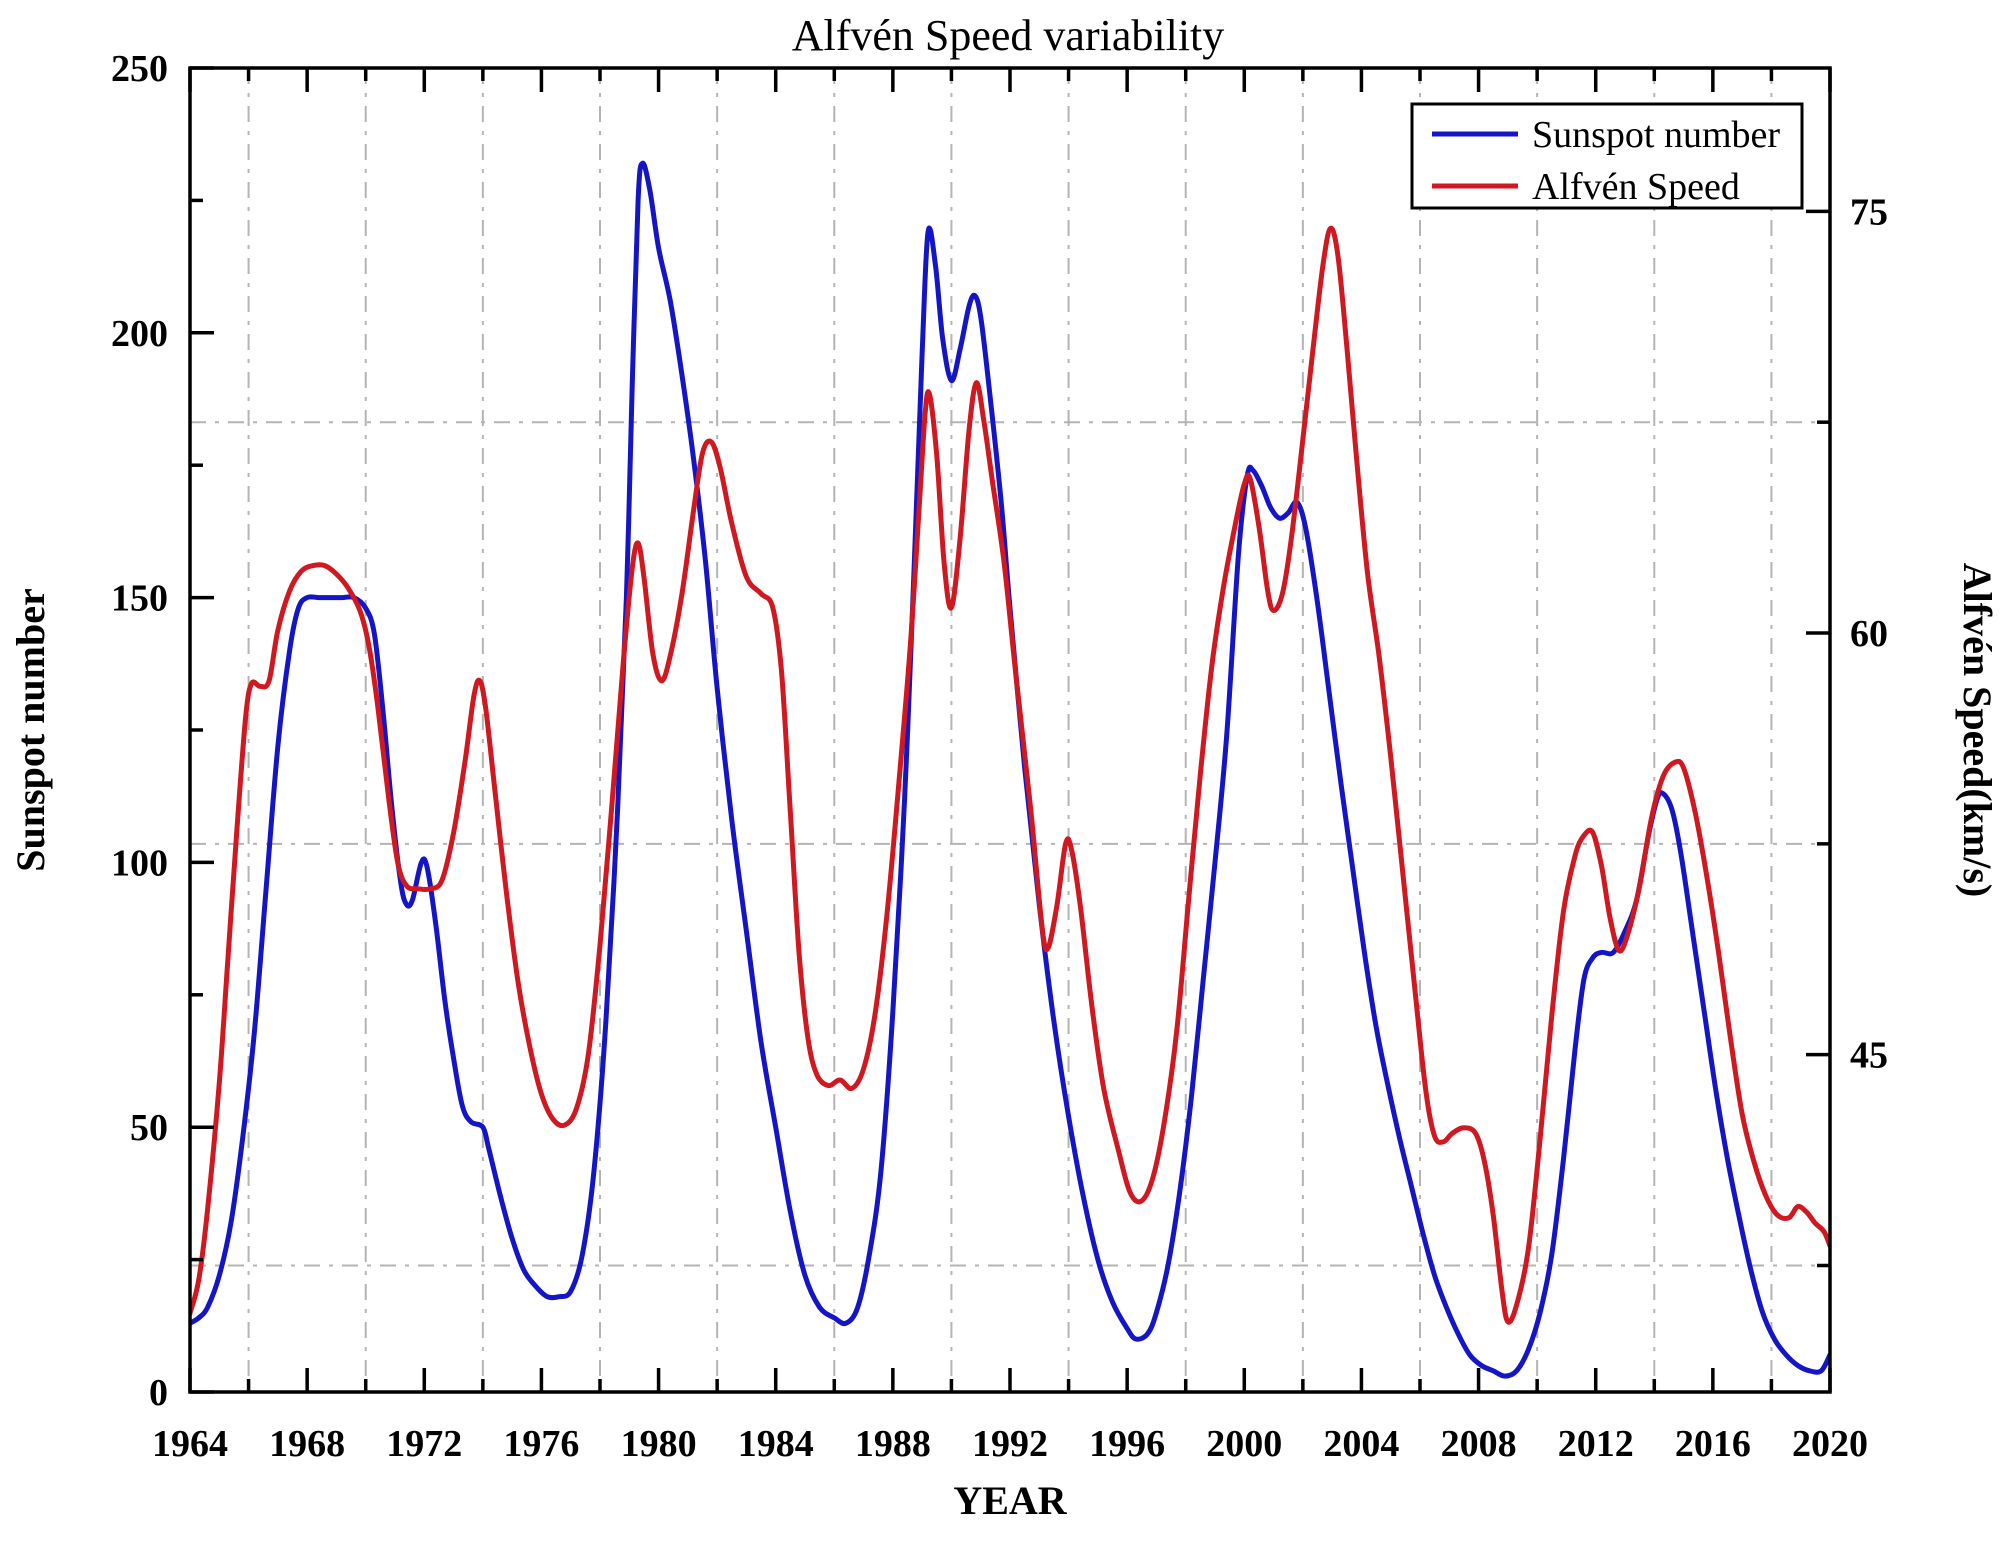  I want to click on x-tick-label: 1992, so click(1010, 1444).